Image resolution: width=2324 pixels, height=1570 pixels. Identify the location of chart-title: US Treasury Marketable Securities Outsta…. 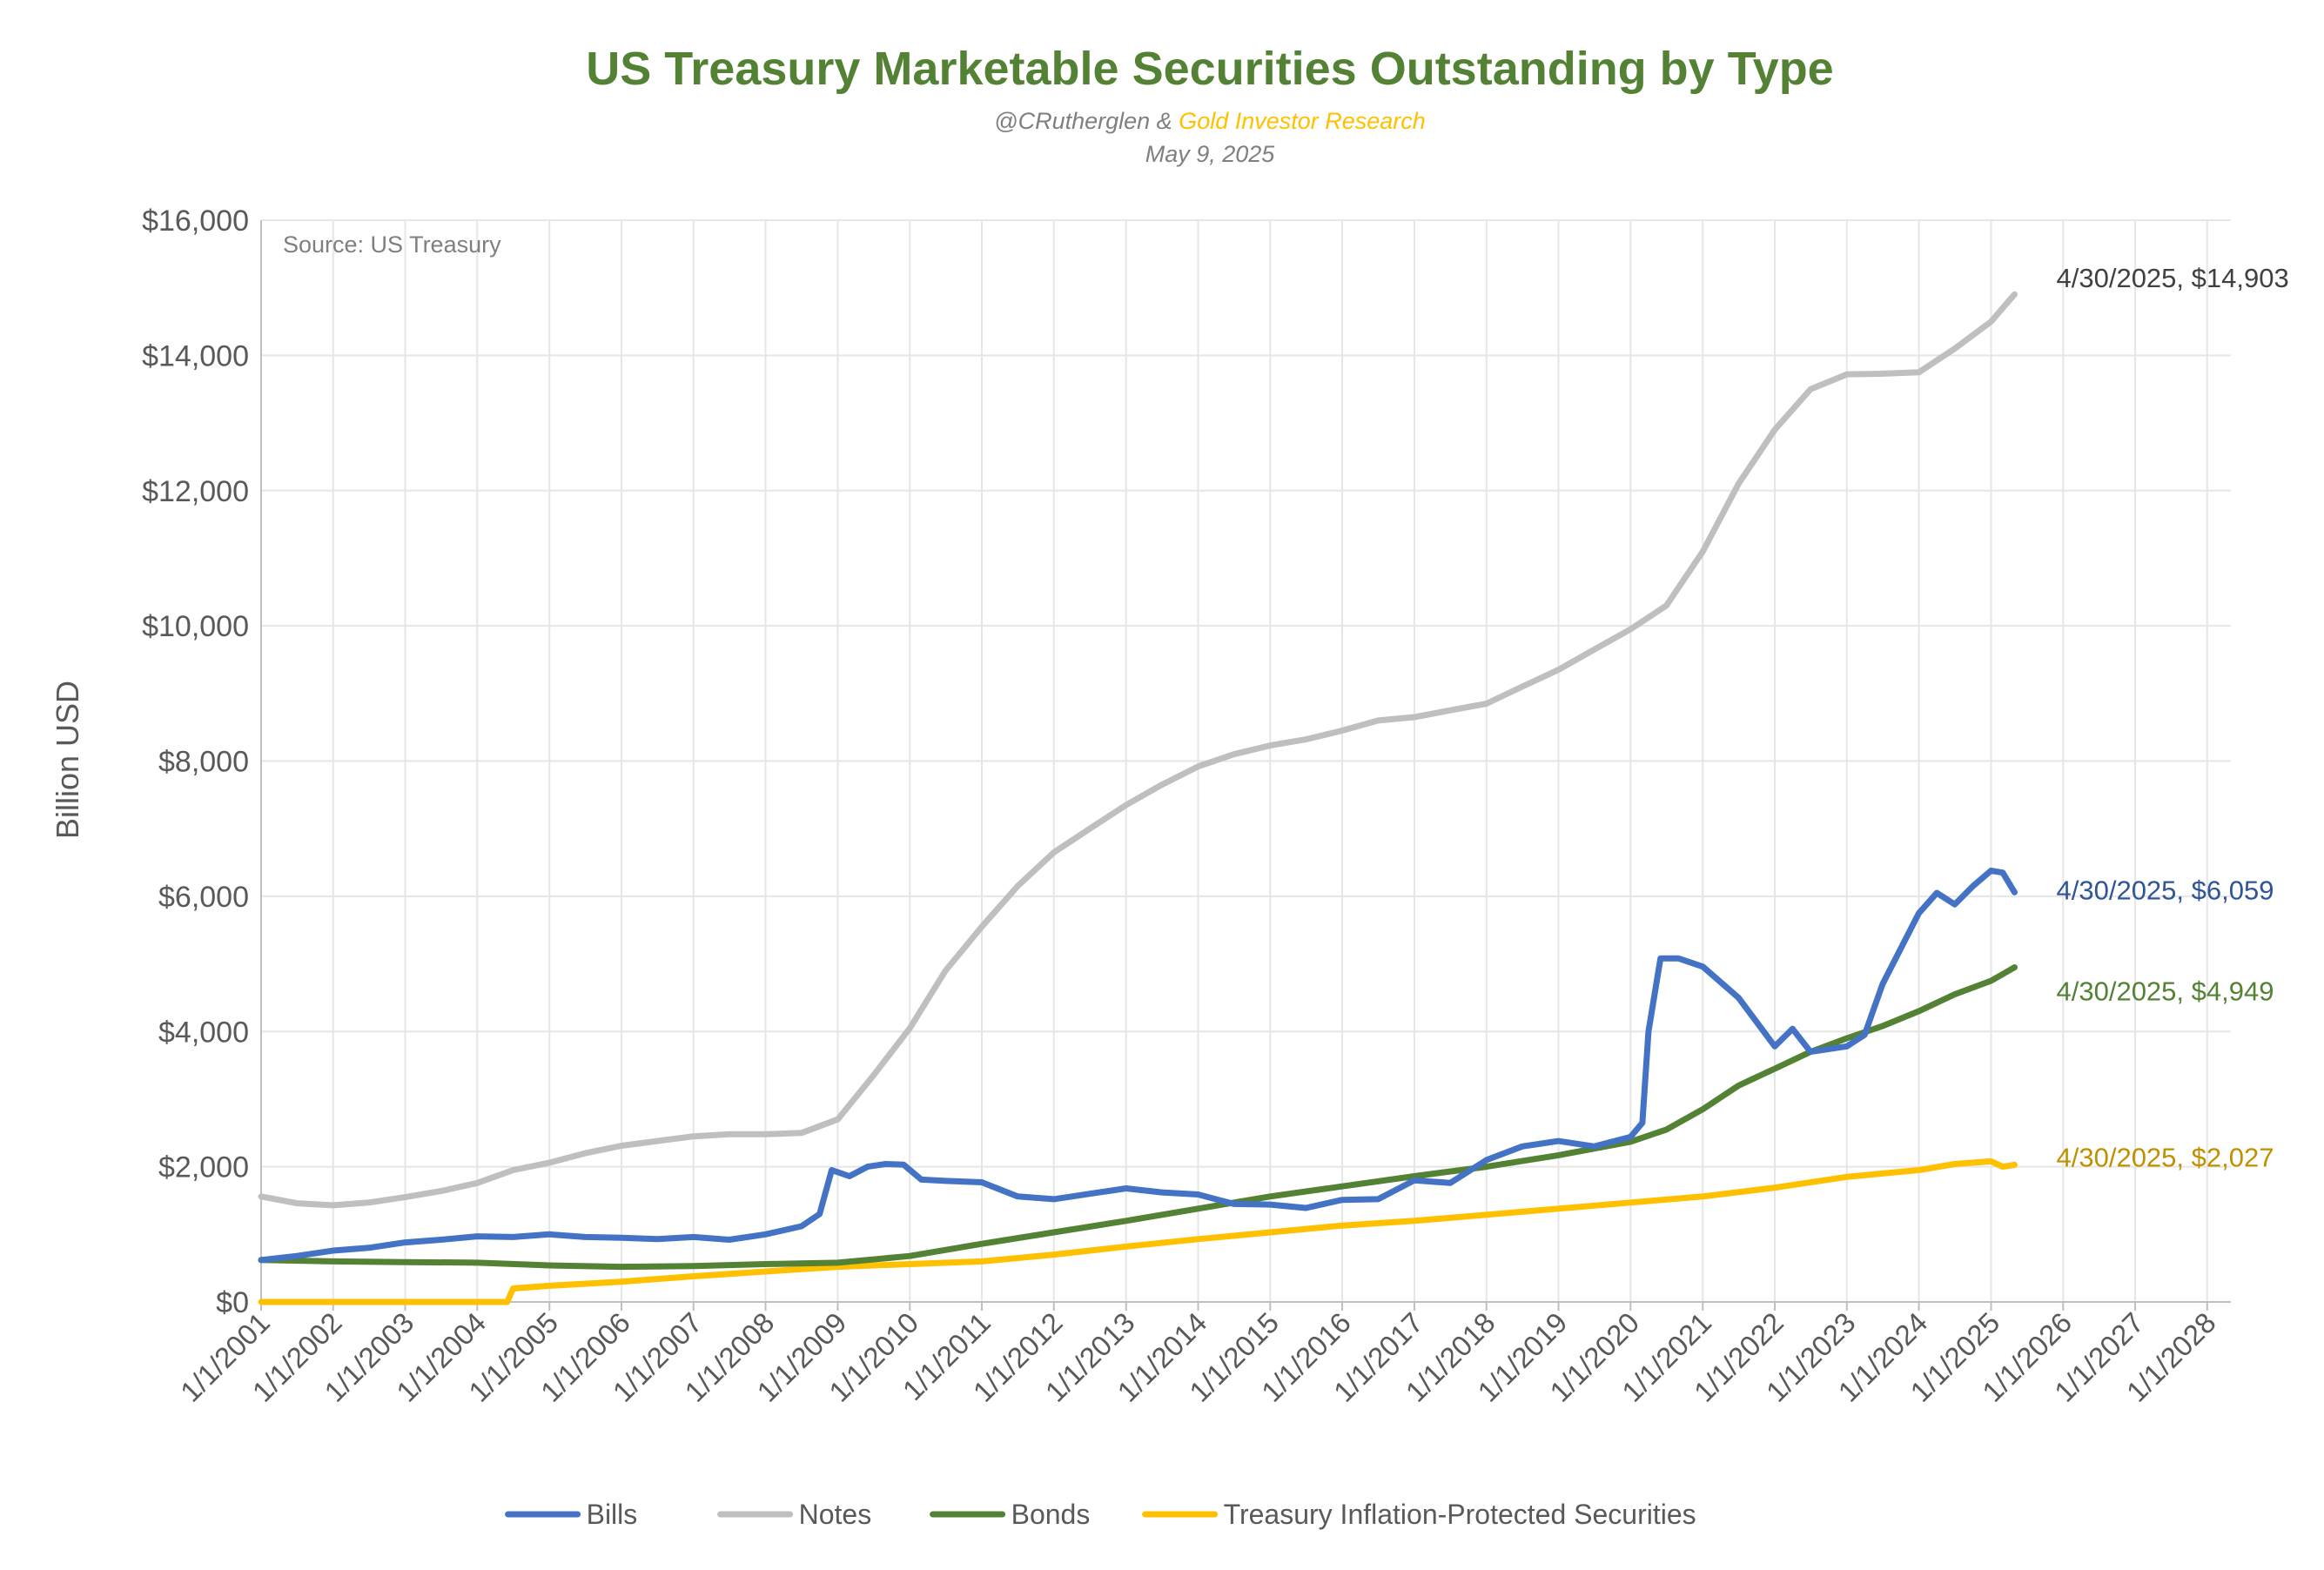
(1209, 69).